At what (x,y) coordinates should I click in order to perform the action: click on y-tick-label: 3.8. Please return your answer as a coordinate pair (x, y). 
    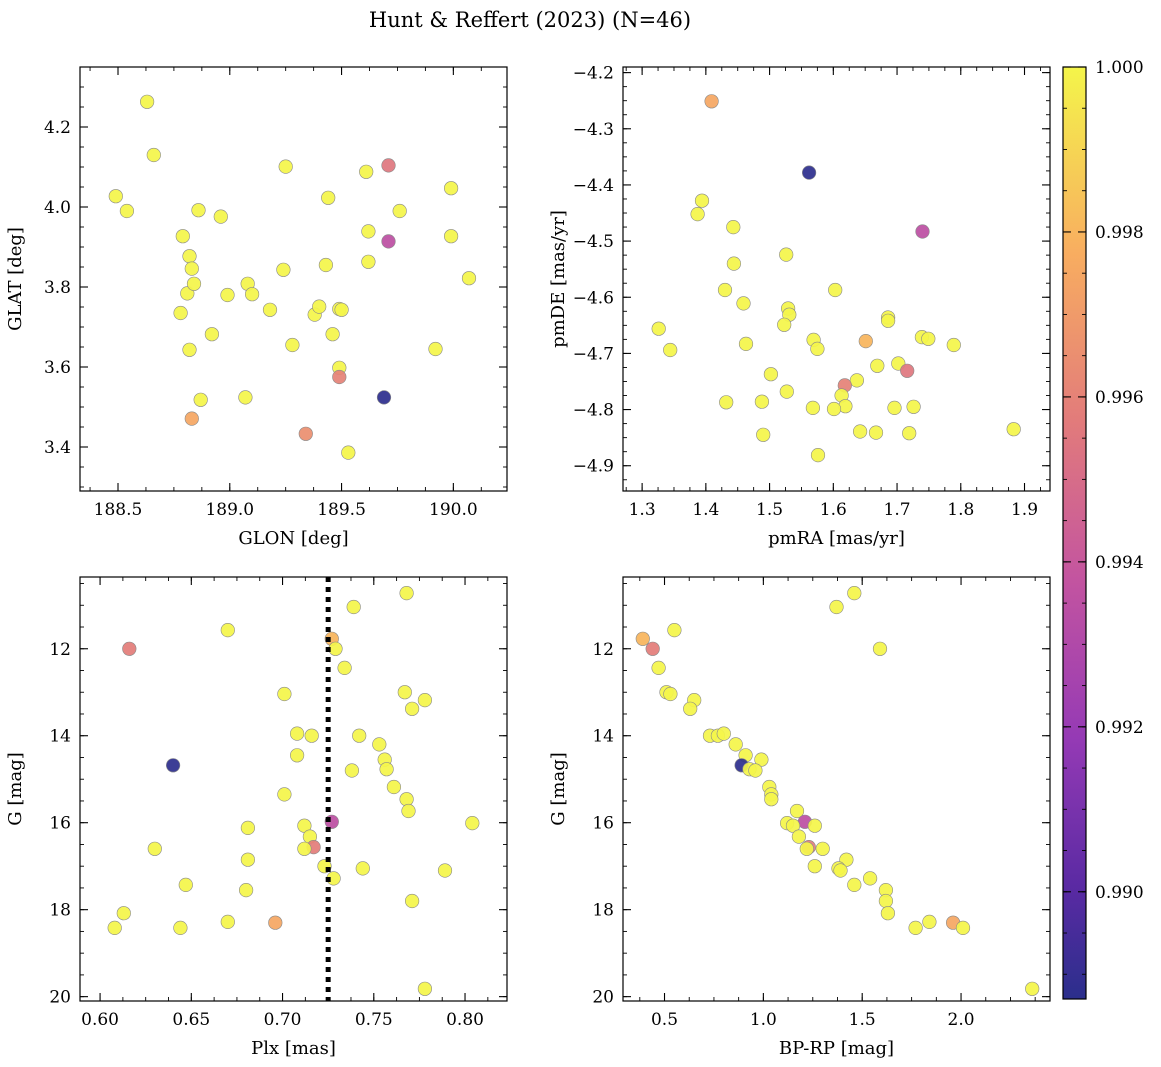
    Looking at the image, I should click on (57, 288).